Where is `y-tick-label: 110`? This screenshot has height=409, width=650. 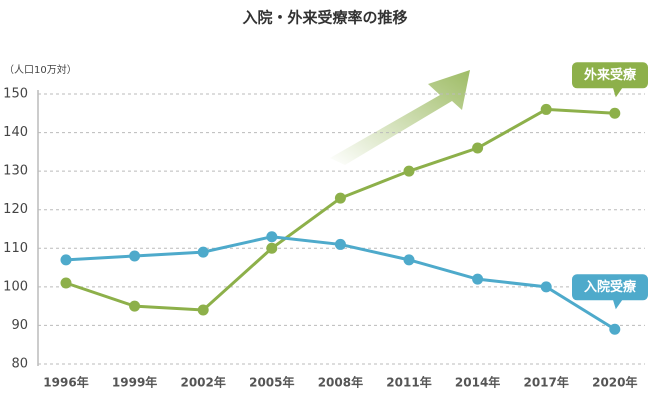 y-tick-label: 110 is located at coordinates (15, 248).